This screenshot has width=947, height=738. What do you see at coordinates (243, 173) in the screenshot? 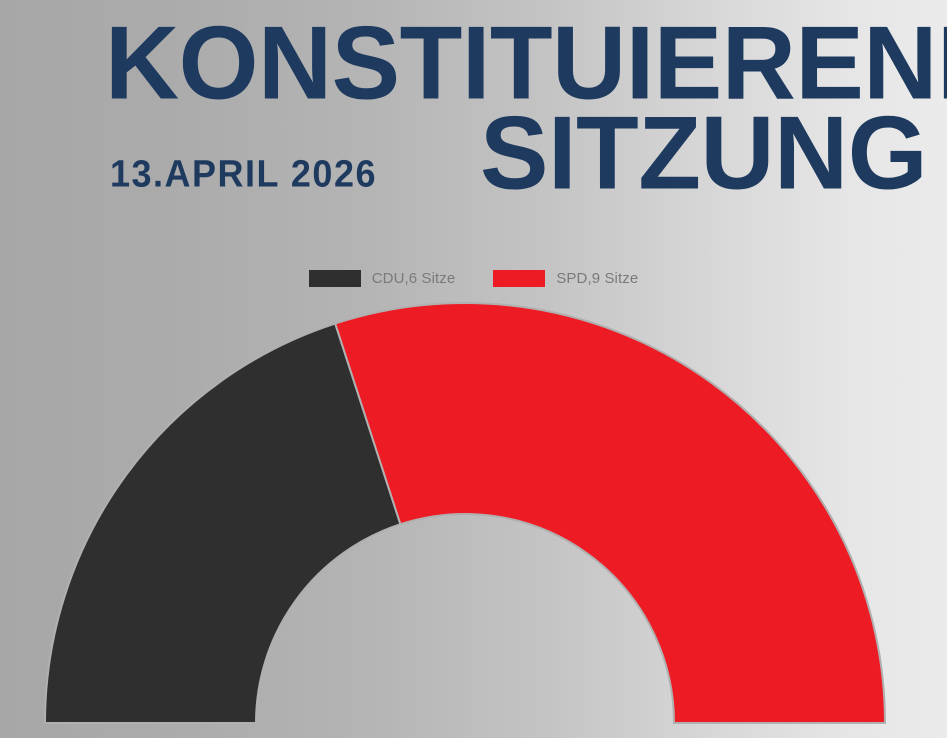
I see `event-date: 13.APRIL 2026` at bounding box center [243, 173].